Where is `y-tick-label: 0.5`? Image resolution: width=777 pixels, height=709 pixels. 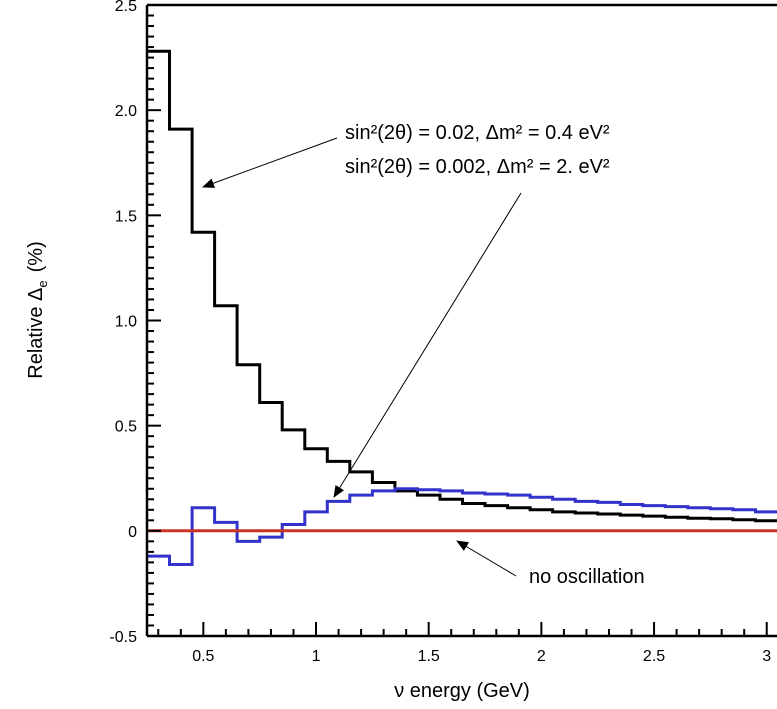
y-tick-label: 0.5 is located at coordinates (126, 427).